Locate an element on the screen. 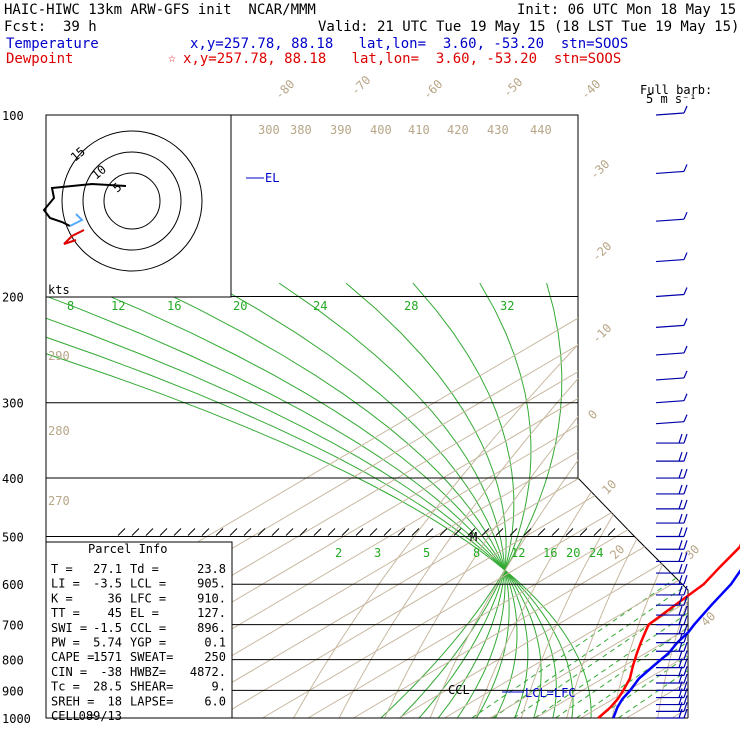 This screenshot has width=740, height=740. wind-barb-column is located at coordinates (671, 412).